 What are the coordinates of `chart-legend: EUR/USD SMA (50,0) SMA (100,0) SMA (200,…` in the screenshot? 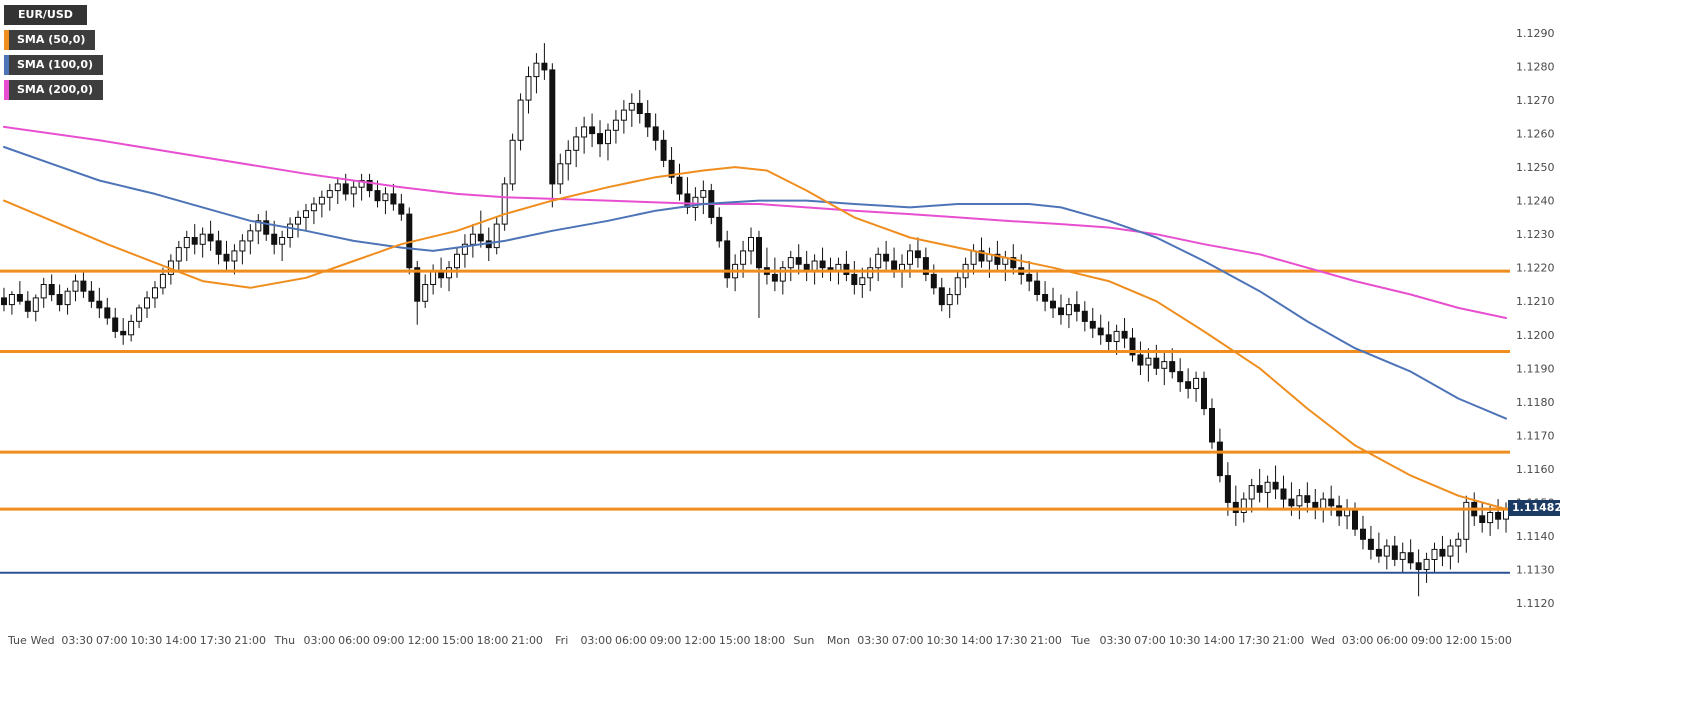 It's located at (54, 55).